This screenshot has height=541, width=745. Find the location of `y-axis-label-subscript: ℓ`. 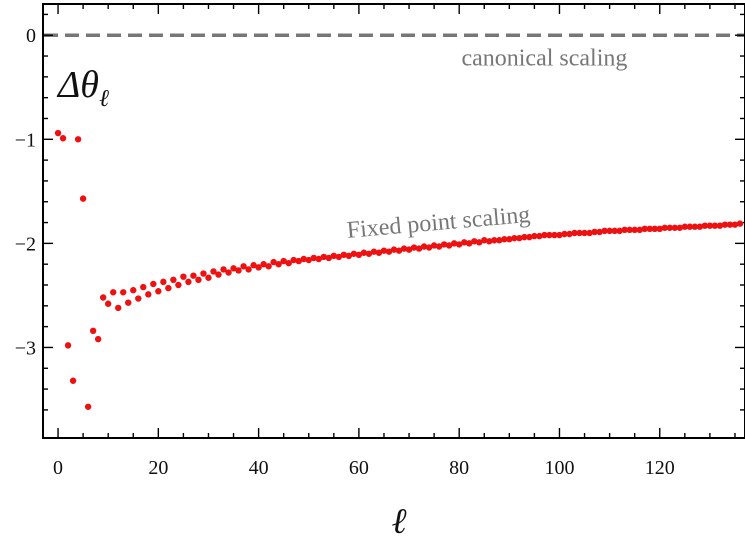

y-axis-label-subscript: ℓ is located at coordinates (104, 99).